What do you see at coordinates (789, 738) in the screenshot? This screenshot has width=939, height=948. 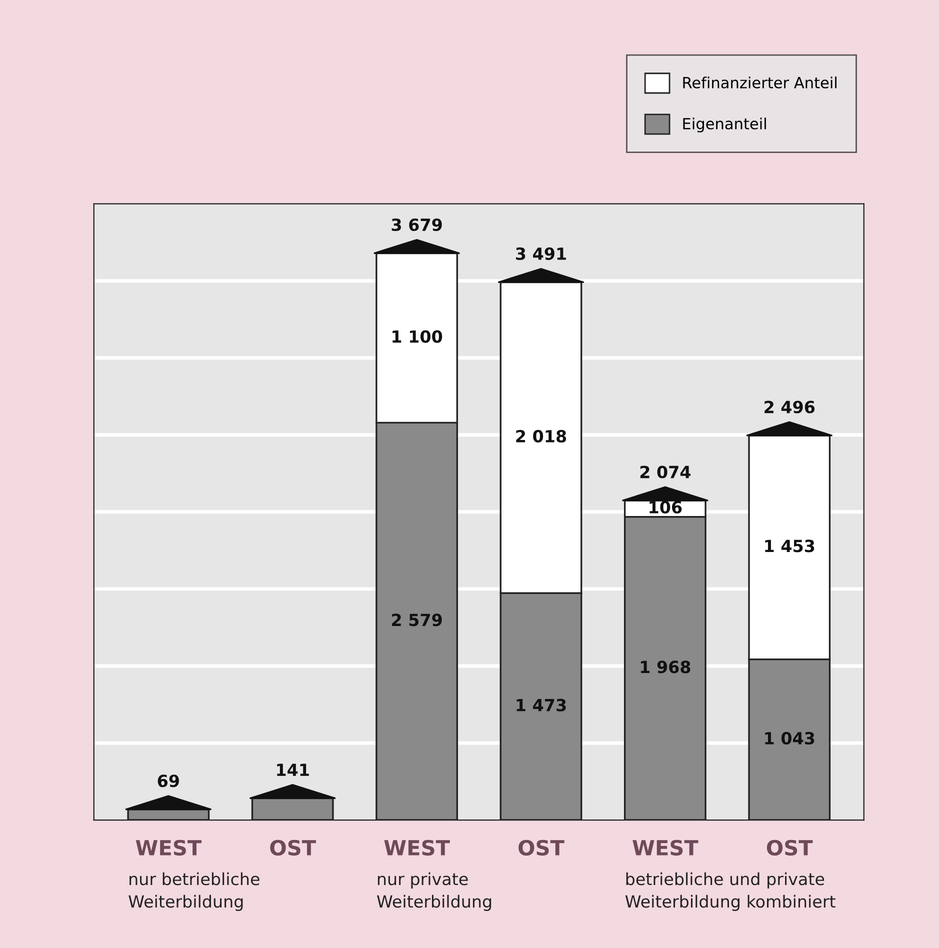 I see `data-label: 1 043` at bounding box center [789, 738].